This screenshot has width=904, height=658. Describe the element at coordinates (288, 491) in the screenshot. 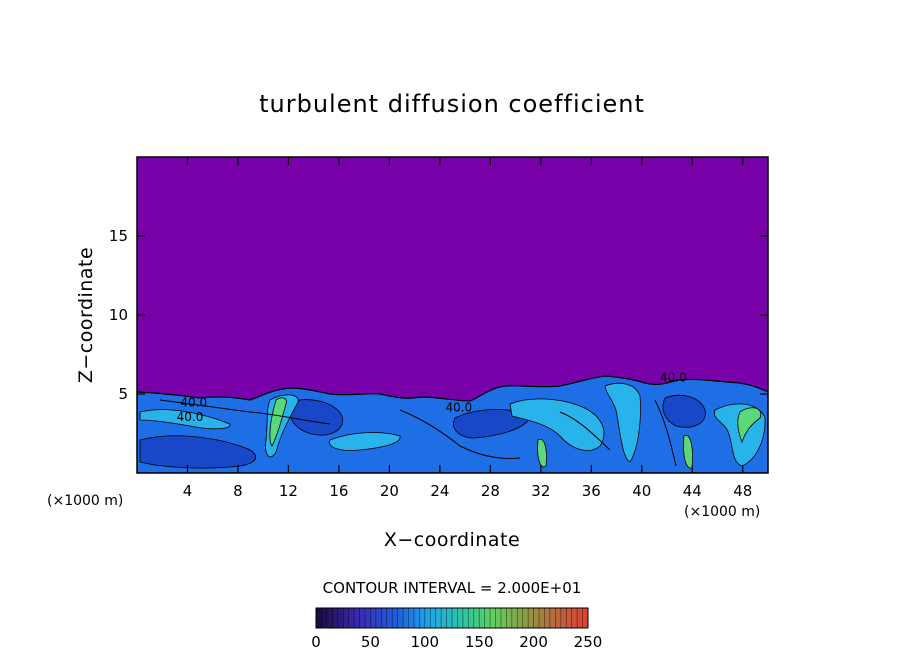

I see `x-tick-label: 12` at that location.